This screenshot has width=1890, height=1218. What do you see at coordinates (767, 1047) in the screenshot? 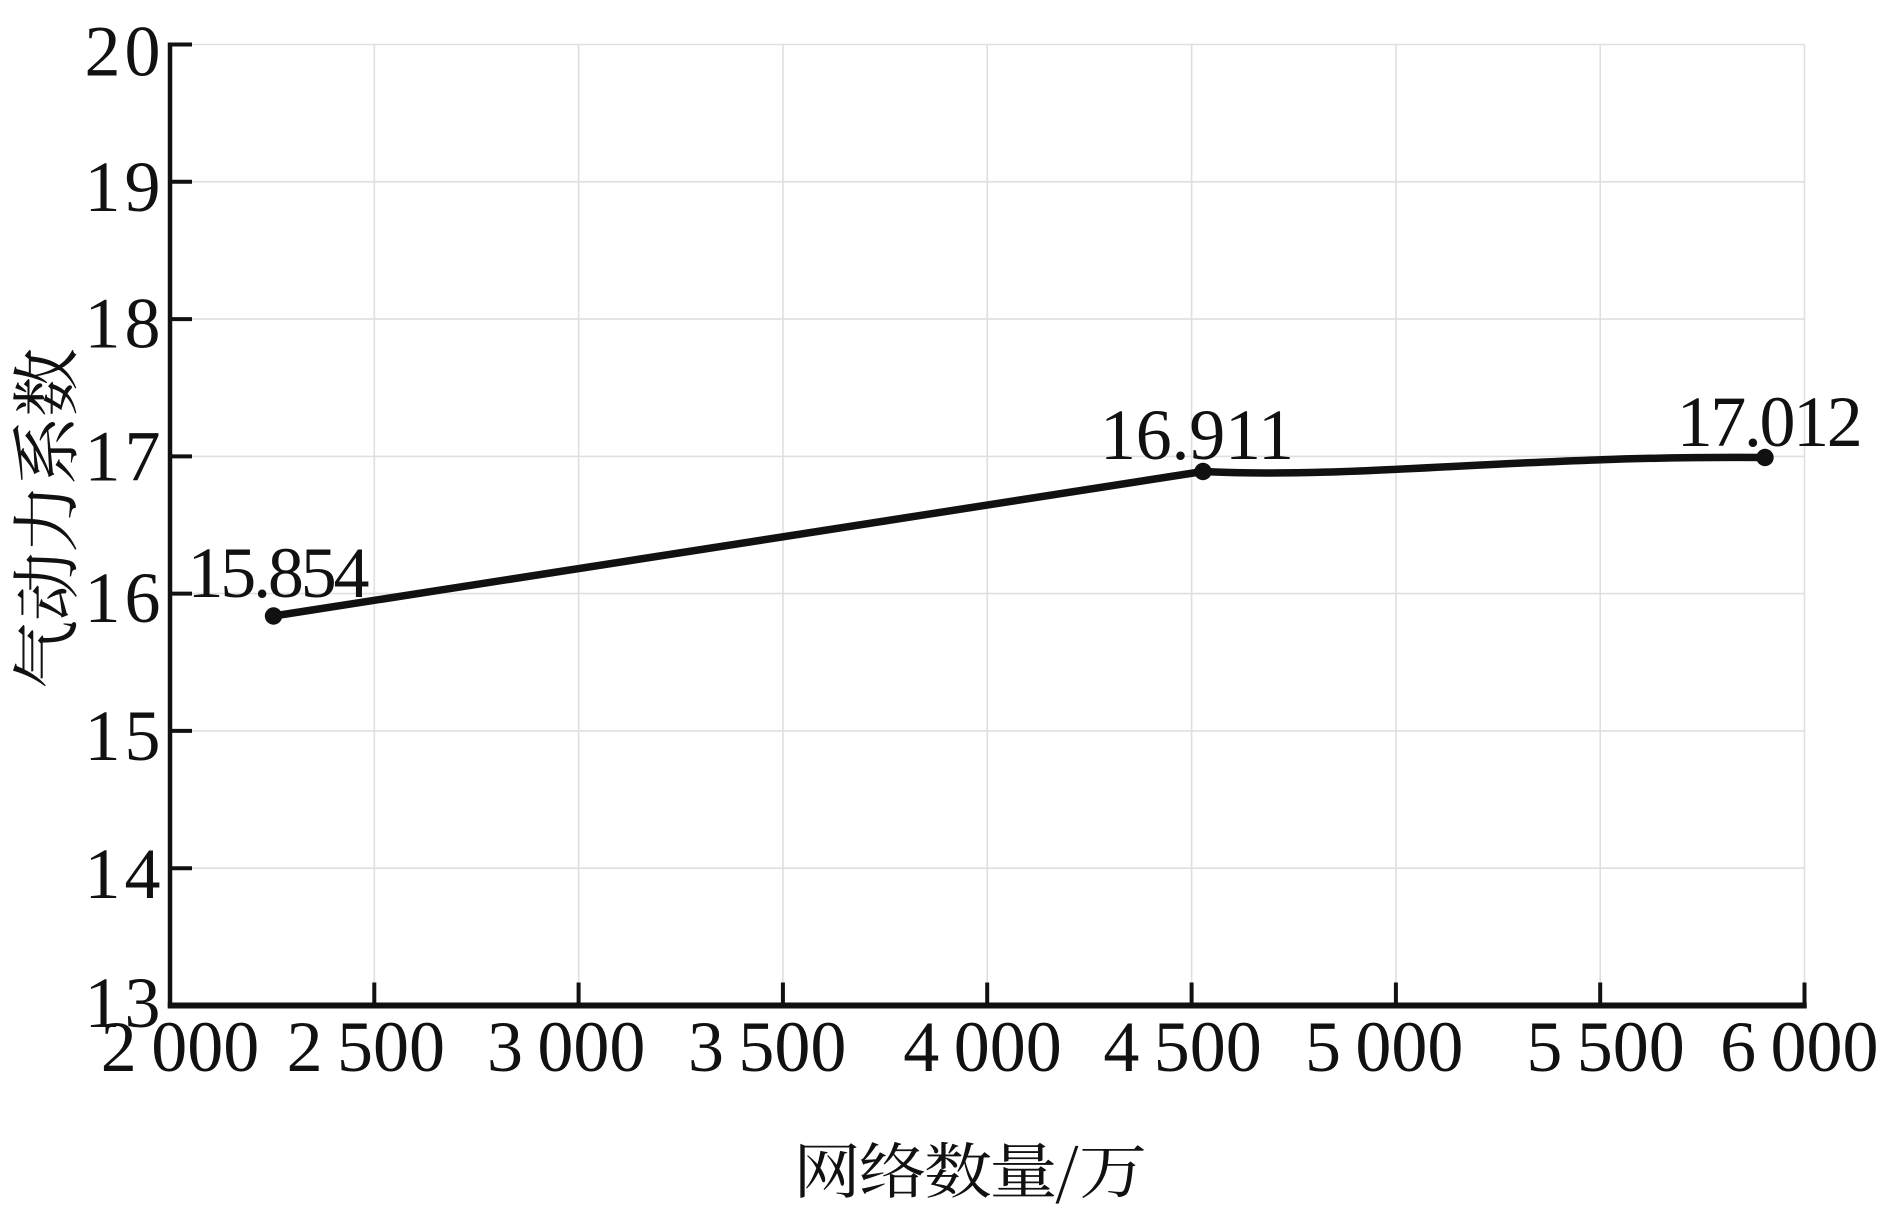
I see `svg-text: 3 500` at bounding box center [767, 1047].